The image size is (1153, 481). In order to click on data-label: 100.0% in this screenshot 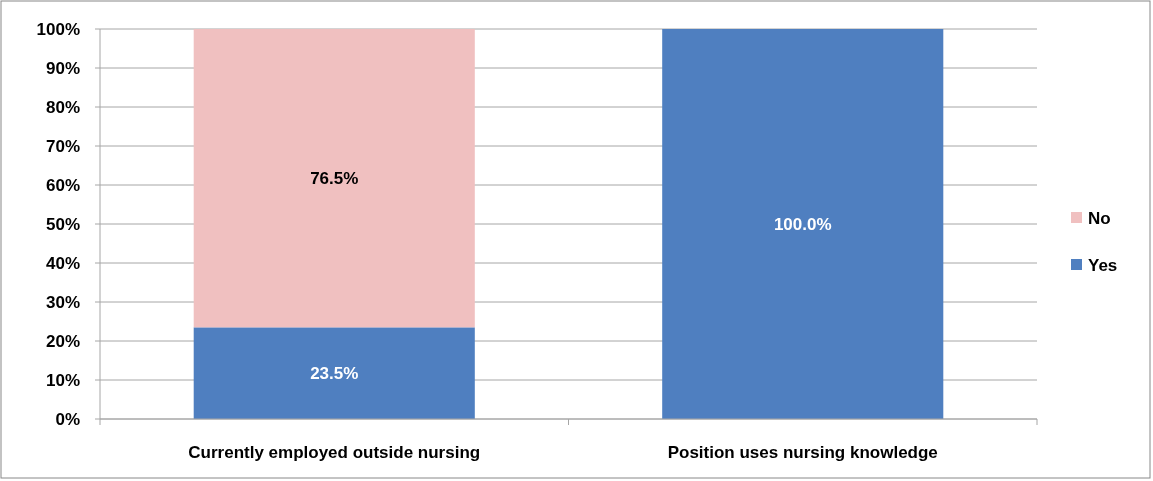, I will do `click(802, 224)`.